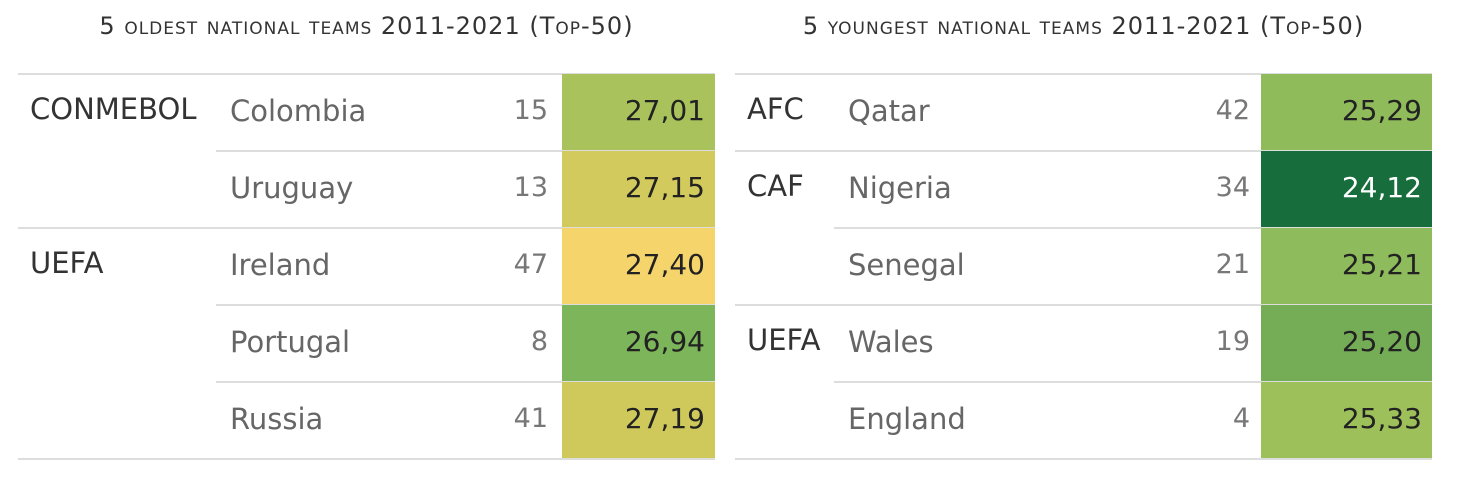 The image size is (1460, 480). I want to click on team-name: Uruguay, so click(292, 188).